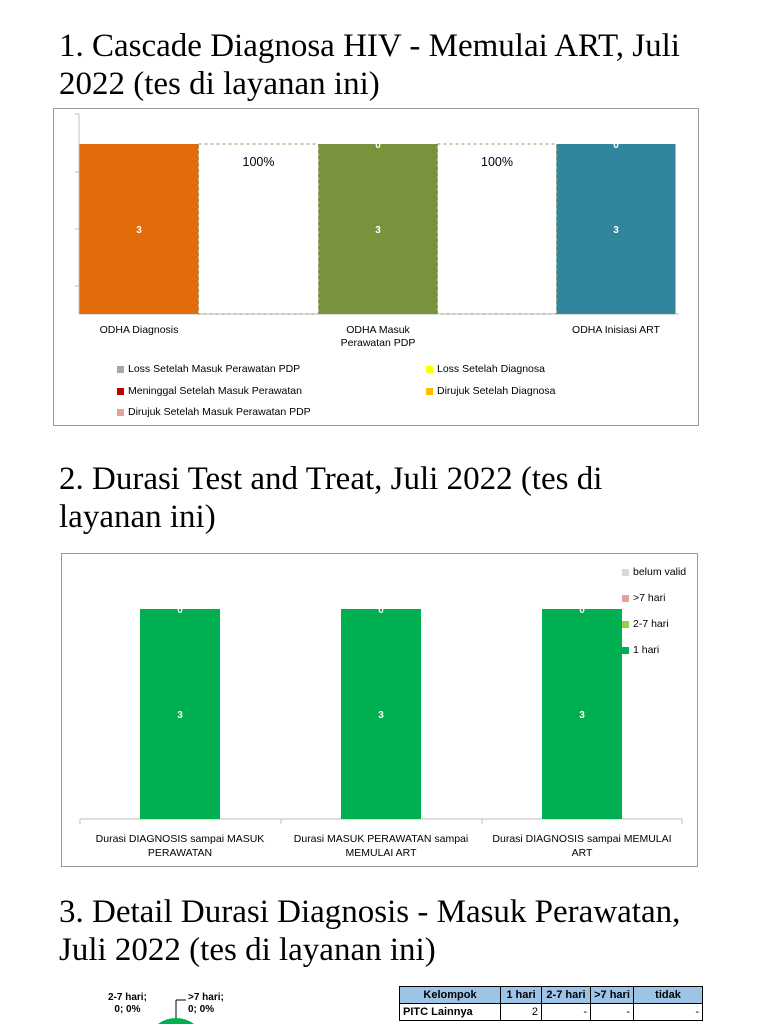 This screenshot has height=1024, width=768. What do you see at coordinates (381, 839) in the screenshot?
I see `category-label: Durasi MASUK PERAWATAN sampai` at bounding box center [381, 839].